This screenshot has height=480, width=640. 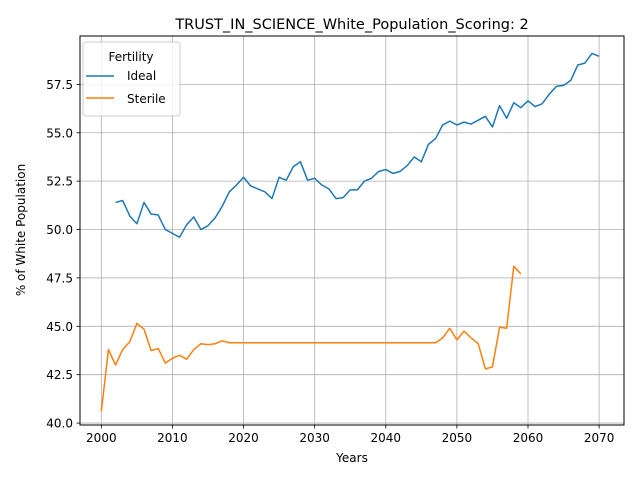 I want to click on legend-label-sterile: Sterile, so click(x=146, y=99).